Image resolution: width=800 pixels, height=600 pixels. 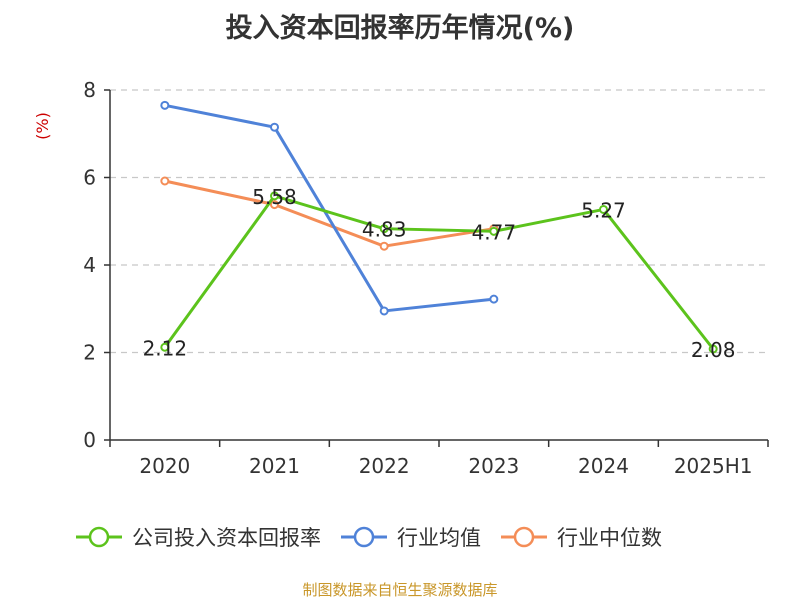 I want to click on data-label: 4.77, so click(x=494, y=232).